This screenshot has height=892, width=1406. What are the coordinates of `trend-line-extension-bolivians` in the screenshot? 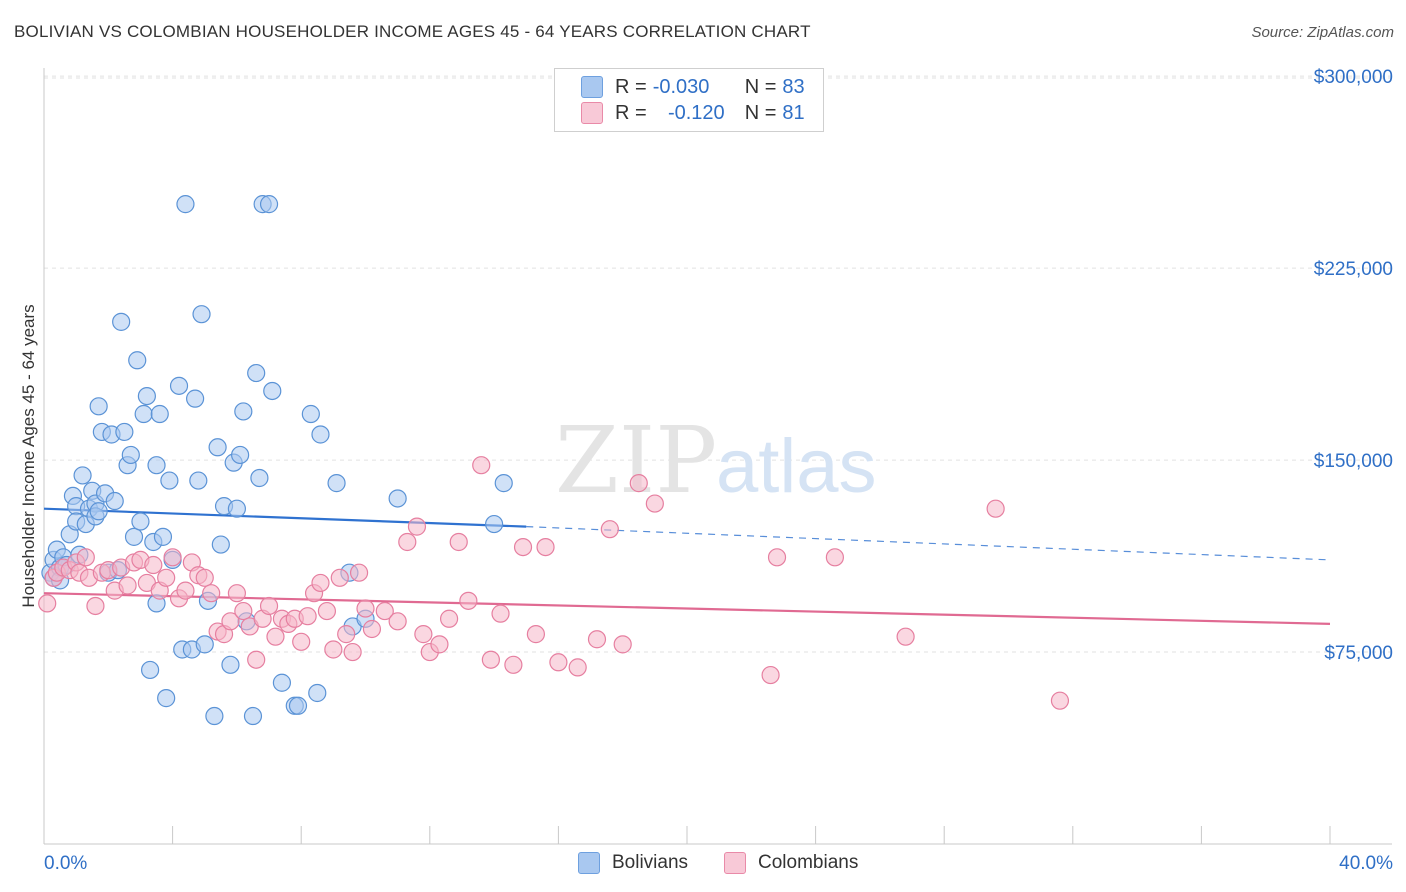 It's located at (928, 543).